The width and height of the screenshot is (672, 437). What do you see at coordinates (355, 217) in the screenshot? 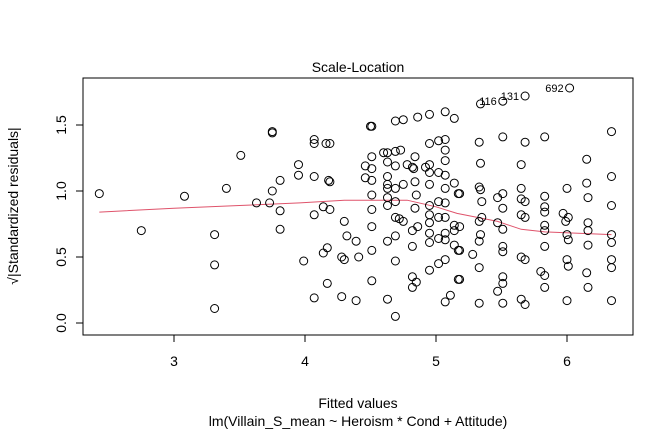
I see `smooth-line` at bounding box center [355, 217].